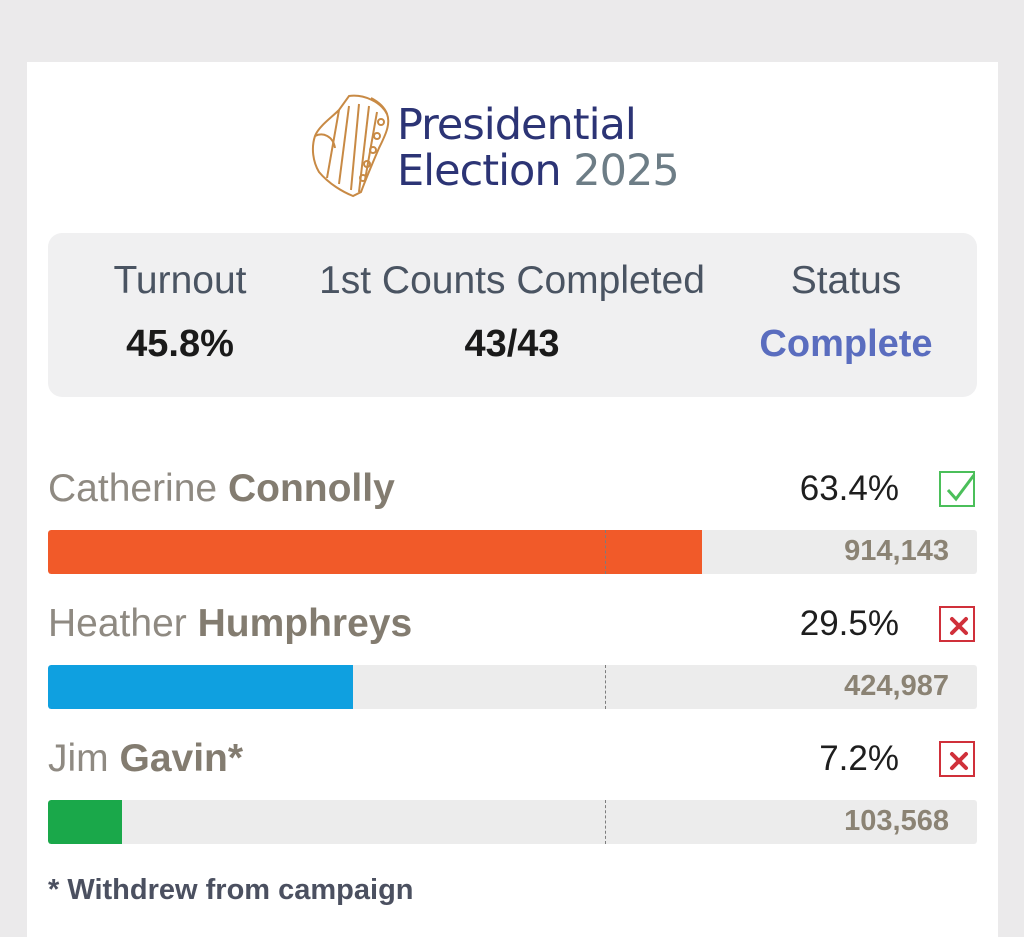  What do you see at coordinates (78, 758) in the screenshot?
I see `candidate-first-name: Jim` at bounding box center [78, 758].